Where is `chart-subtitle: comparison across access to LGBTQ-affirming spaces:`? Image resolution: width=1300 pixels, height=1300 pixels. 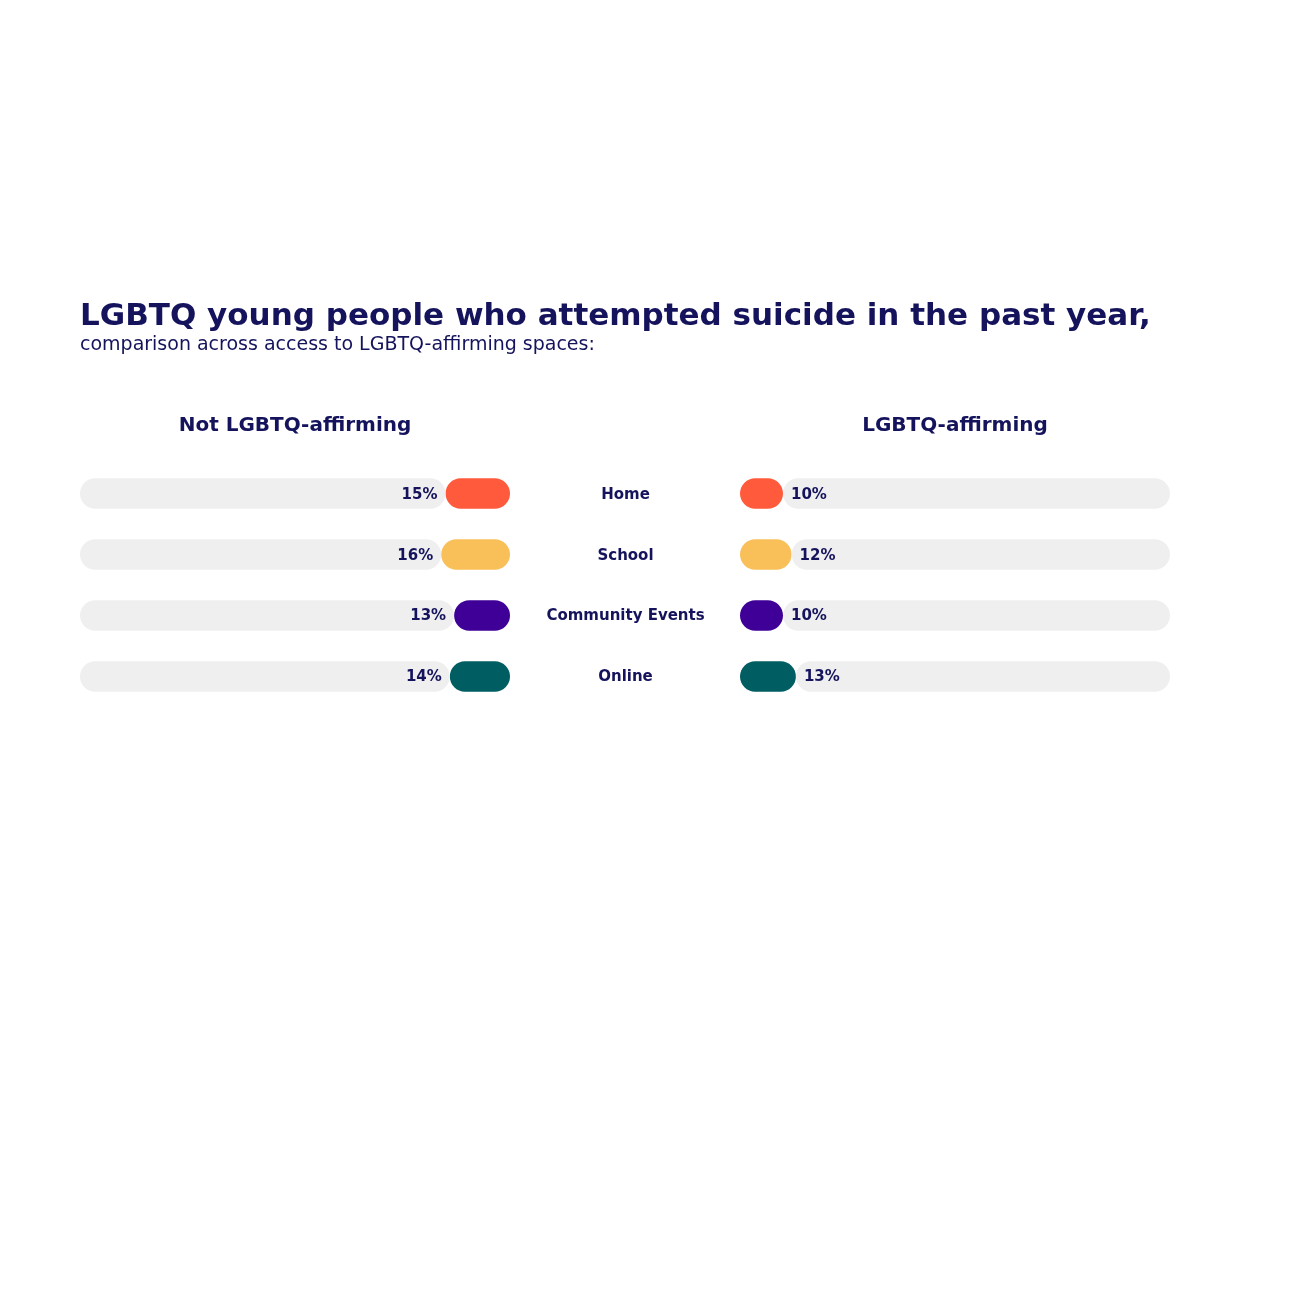 chart-subtitle: comparison across access to LGBTQ-affirming spaces: is located at coordinates (337, 343).